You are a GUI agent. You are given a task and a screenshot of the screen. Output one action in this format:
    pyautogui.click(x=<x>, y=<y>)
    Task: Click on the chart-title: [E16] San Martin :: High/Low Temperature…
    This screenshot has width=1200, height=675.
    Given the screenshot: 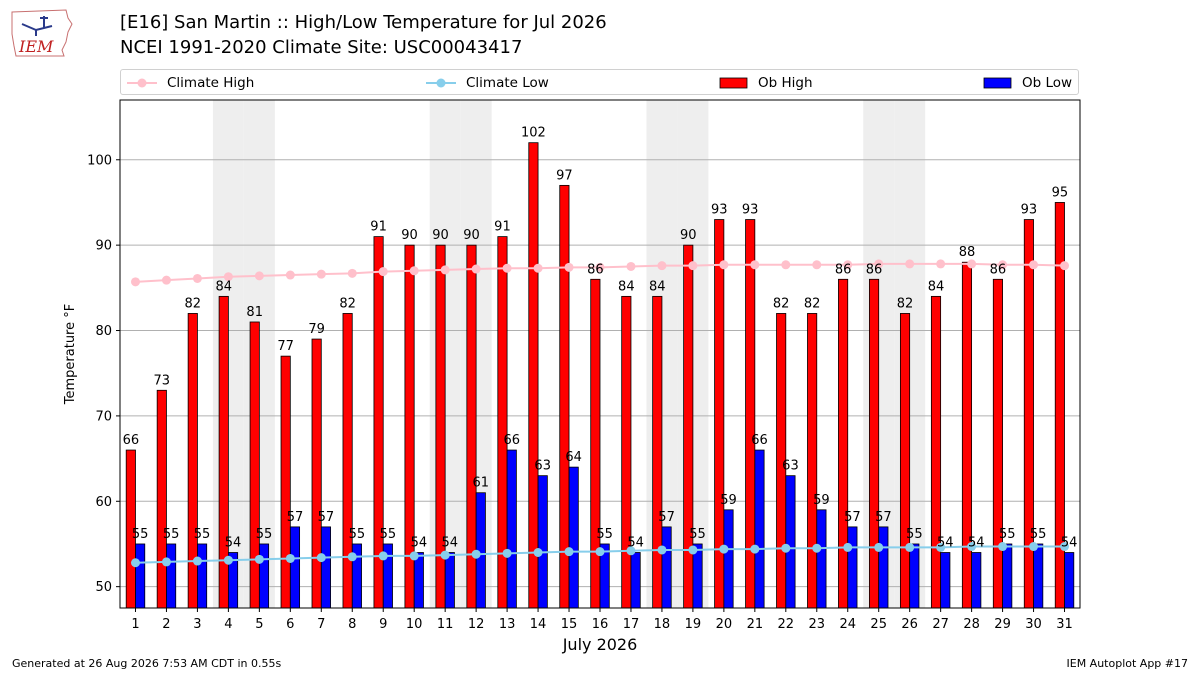 What is the action you would take?
    pyautogui.click(x=363, y=22)
    